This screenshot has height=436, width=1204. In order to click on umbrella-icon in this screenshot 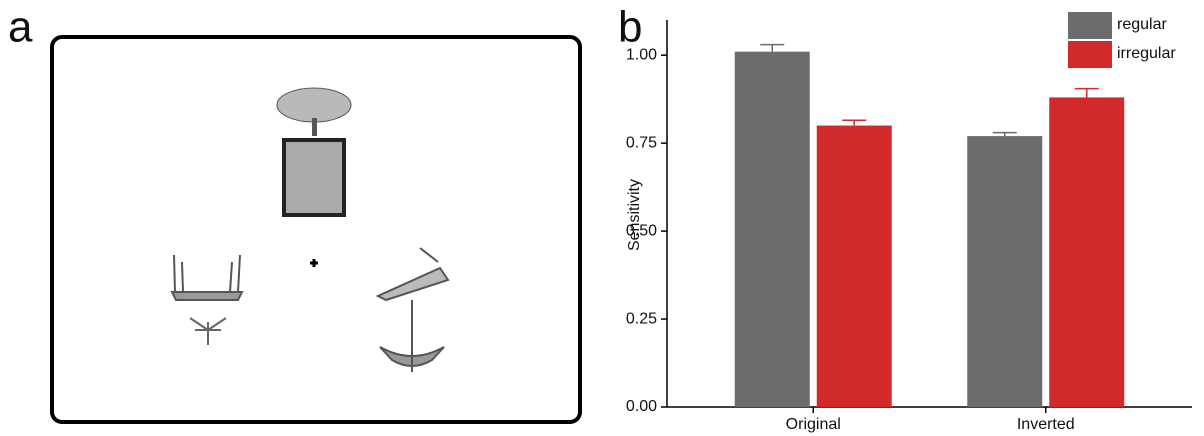, I will do `click(412, 336)`.